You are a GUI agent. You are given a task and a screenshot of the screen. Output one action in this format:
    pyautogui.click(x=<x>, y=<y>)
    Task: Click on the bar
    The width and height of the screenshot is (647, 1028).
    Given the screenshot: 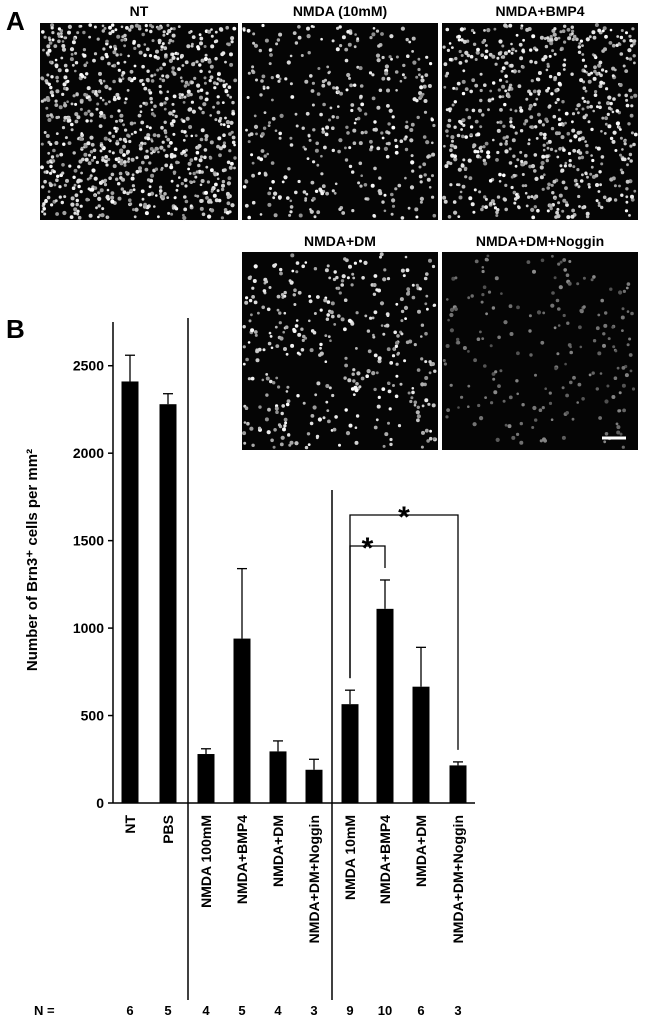 What is the action you would take?
    pyautogui.click(x=168, y=603)
    